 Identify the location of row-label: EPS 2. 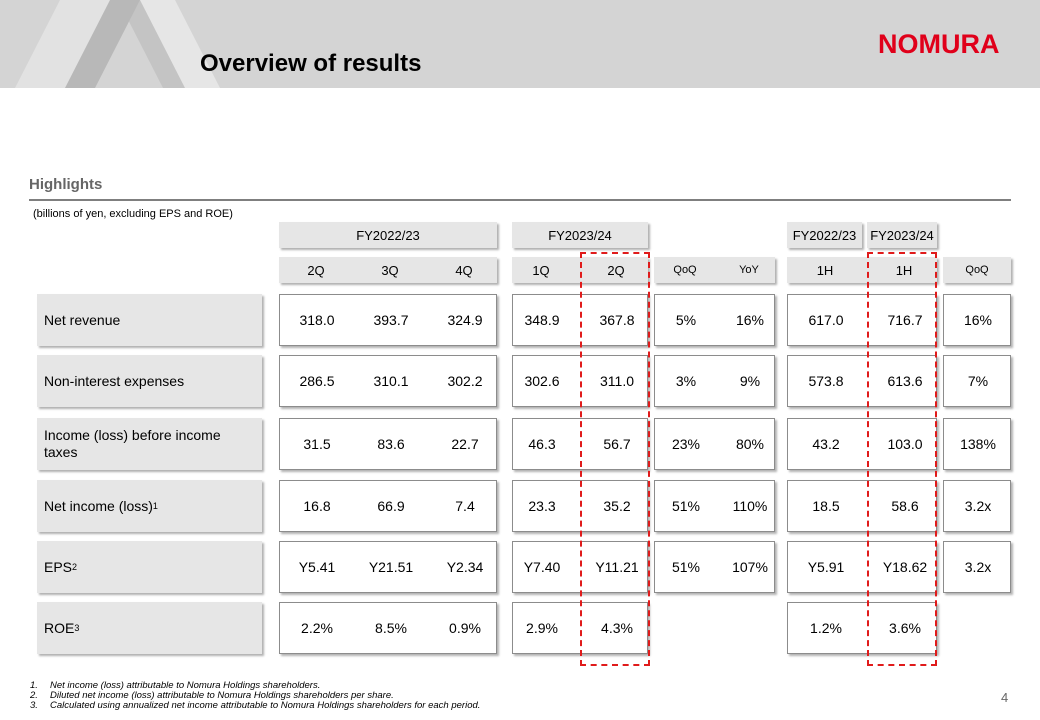
(149, 567).